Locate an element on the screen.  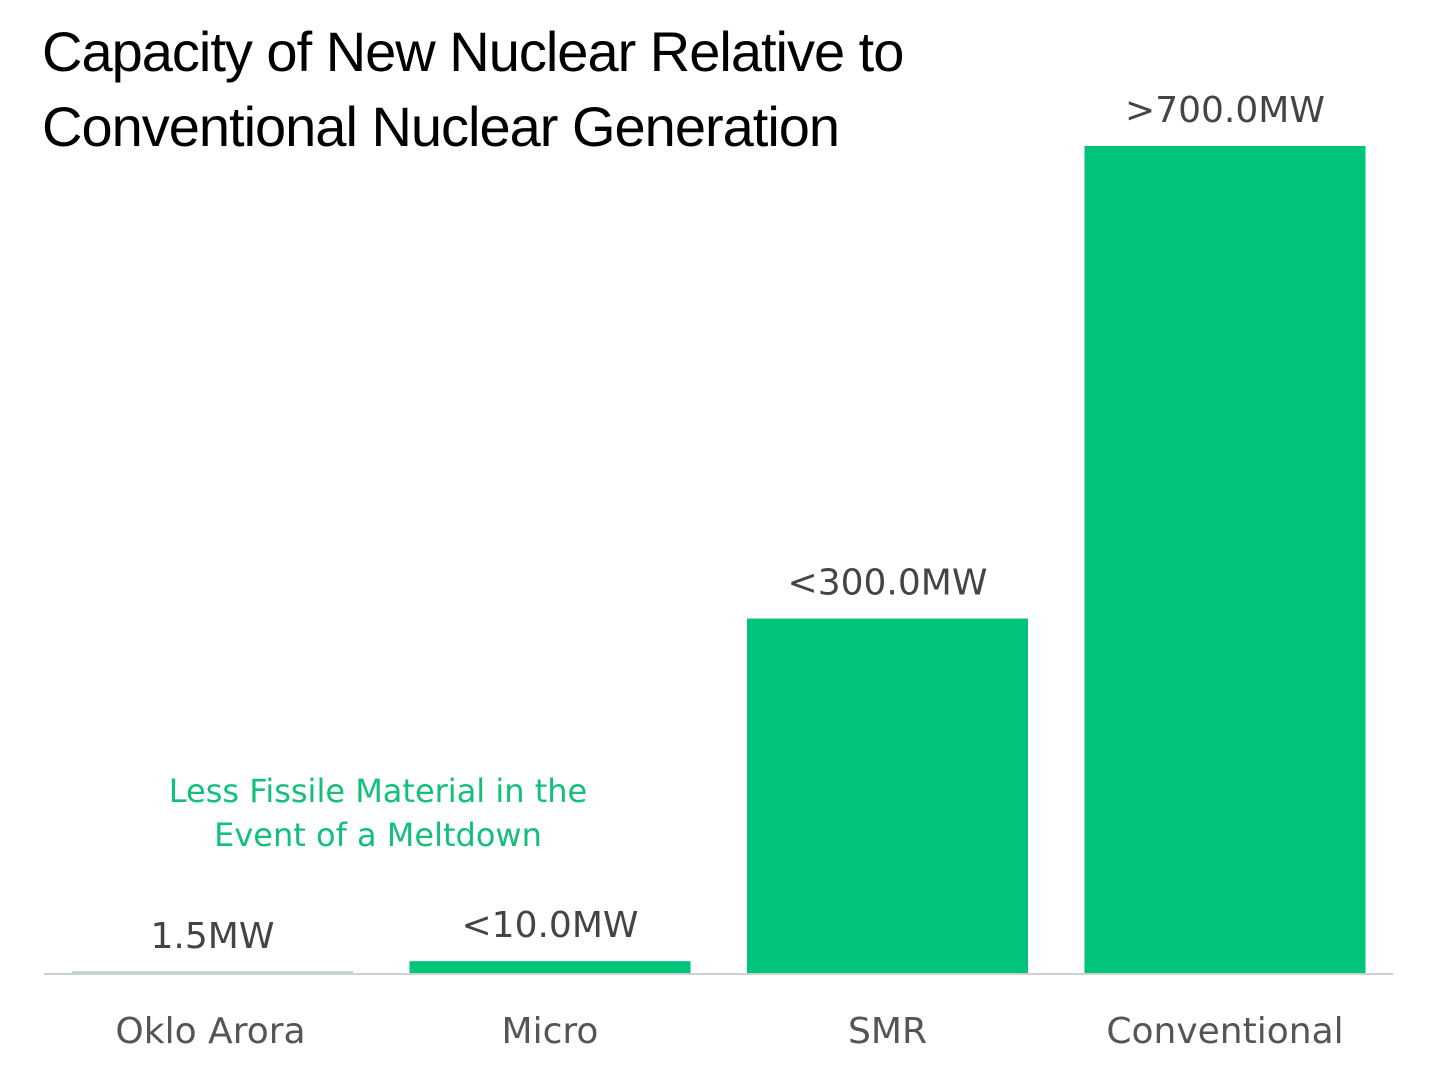
category-label: SMR is located at coordinates (887, 1031).